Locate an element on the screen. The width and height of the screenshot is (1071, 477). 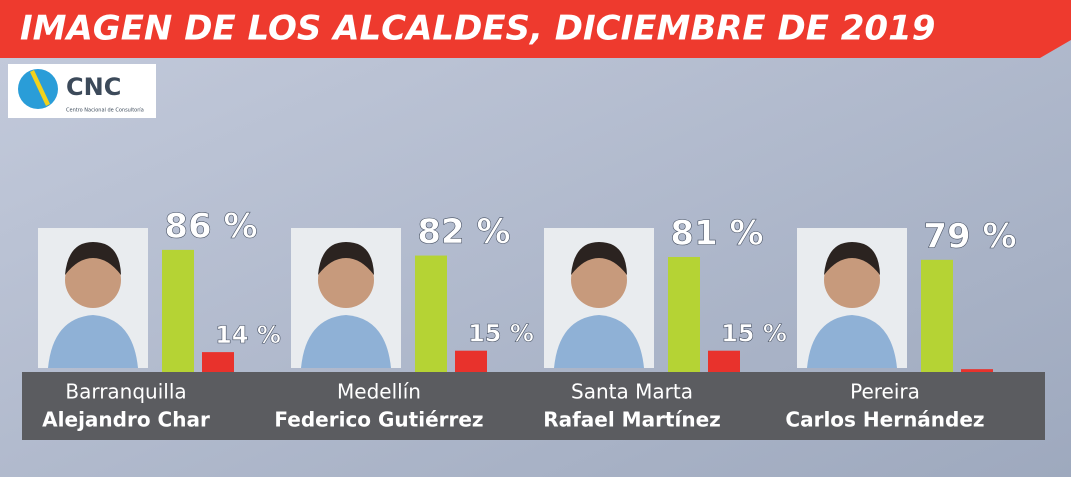
logo-subtext: Centro Nacional de Consultoría is located at coordinates (105, 110).